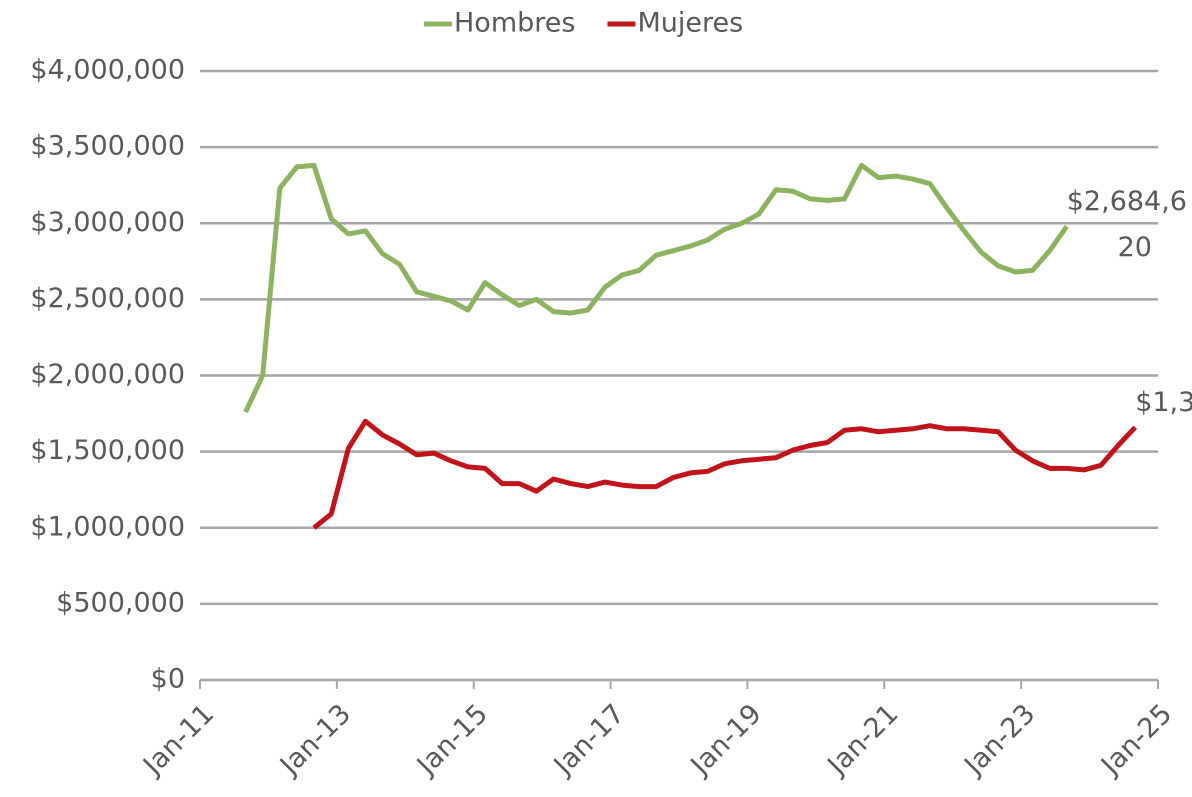  I want to click on legend-label: Mujeres, so click(690, 23).